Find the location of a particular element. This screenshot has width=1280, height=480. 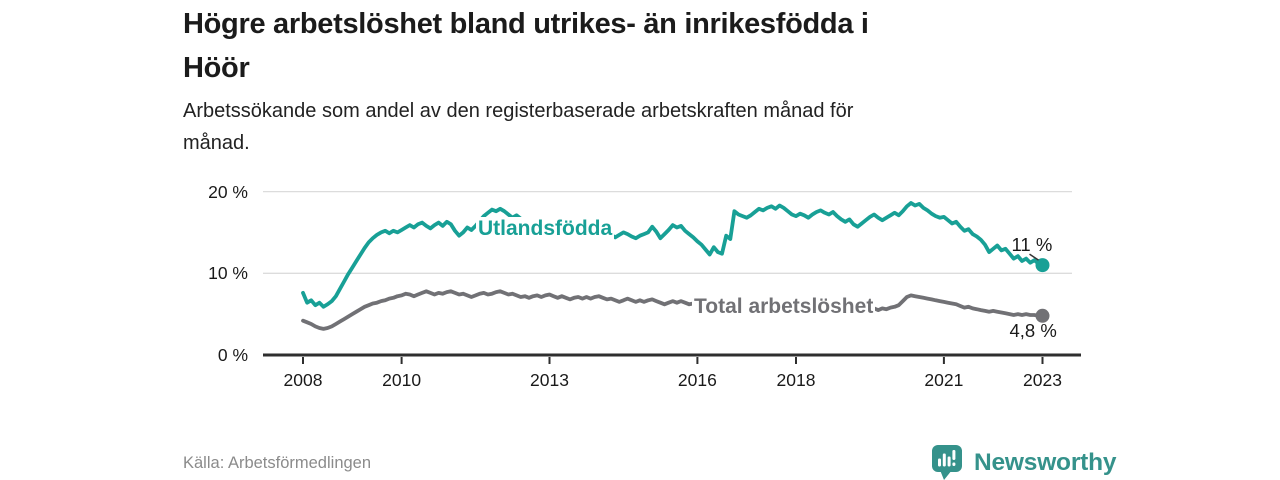

x-axis-tick-label: 2013 is located at coordinates (549, 380).